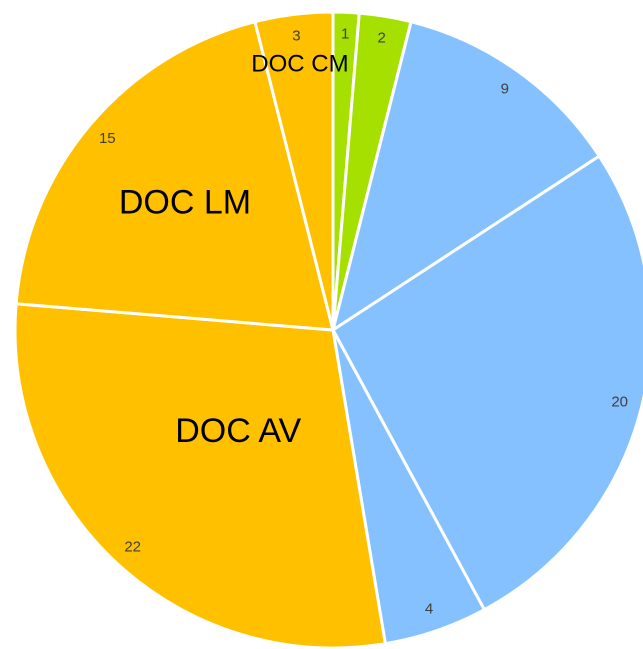 The image size is (643, 649). I want to click on value-label: 15, so click(107, 138).